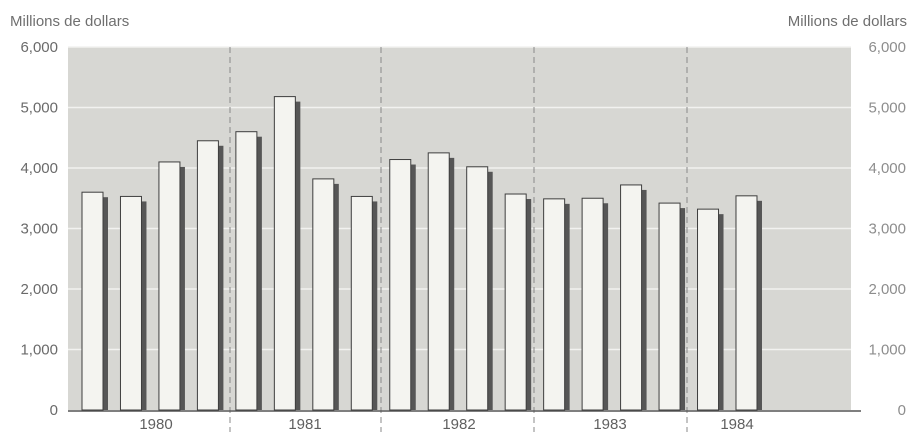 The height and width of the screenshot is (435, 911). I want to click on year-label: 1980, so click(155, 424).